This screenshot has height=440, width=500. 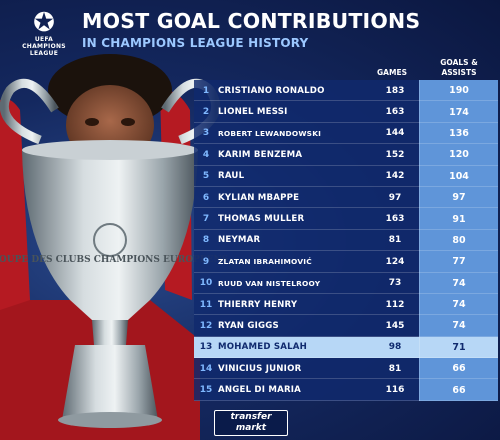 What do you see at coordinates (346, 262) in the screenshot?
I see `table-row: 9 ZLATAN IBRAHIMOVIĆ 124 77` at bounding box center [346, 262].